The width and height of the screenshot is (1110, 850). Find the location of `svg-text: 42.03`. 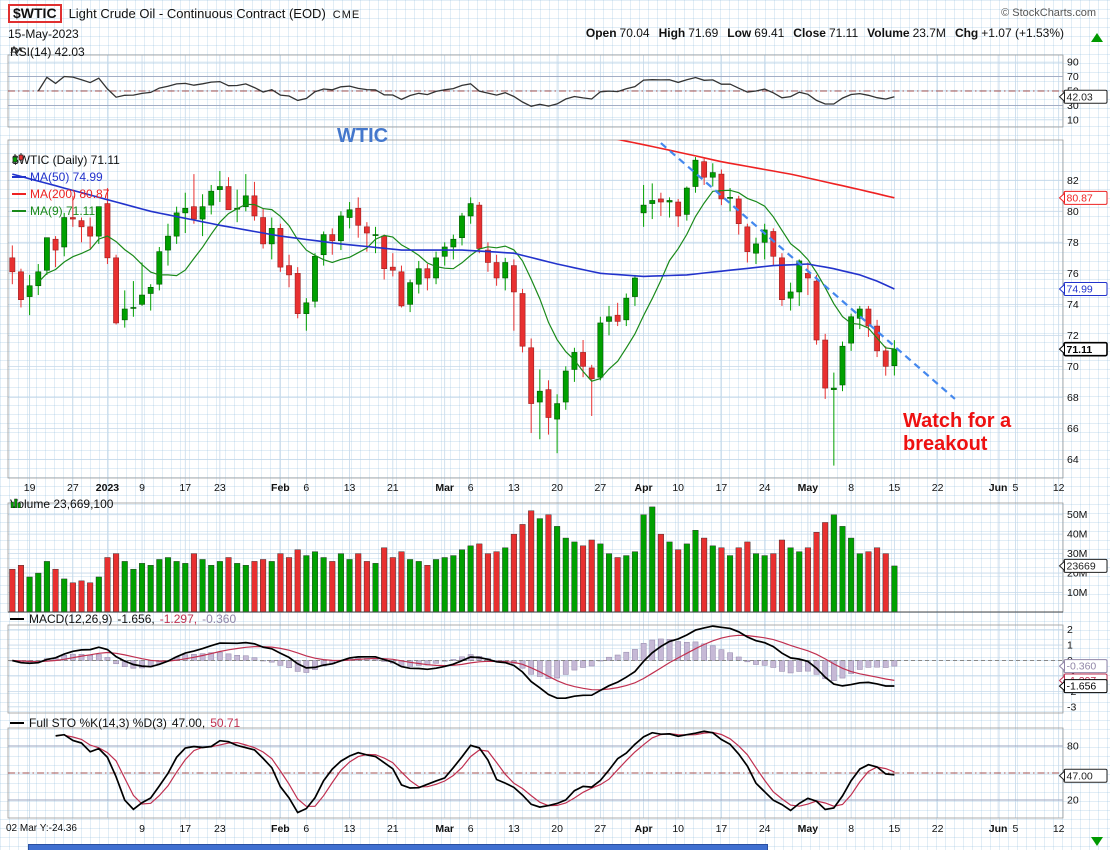

svg-text: 42.03 is located at coordinates (1080, 97).